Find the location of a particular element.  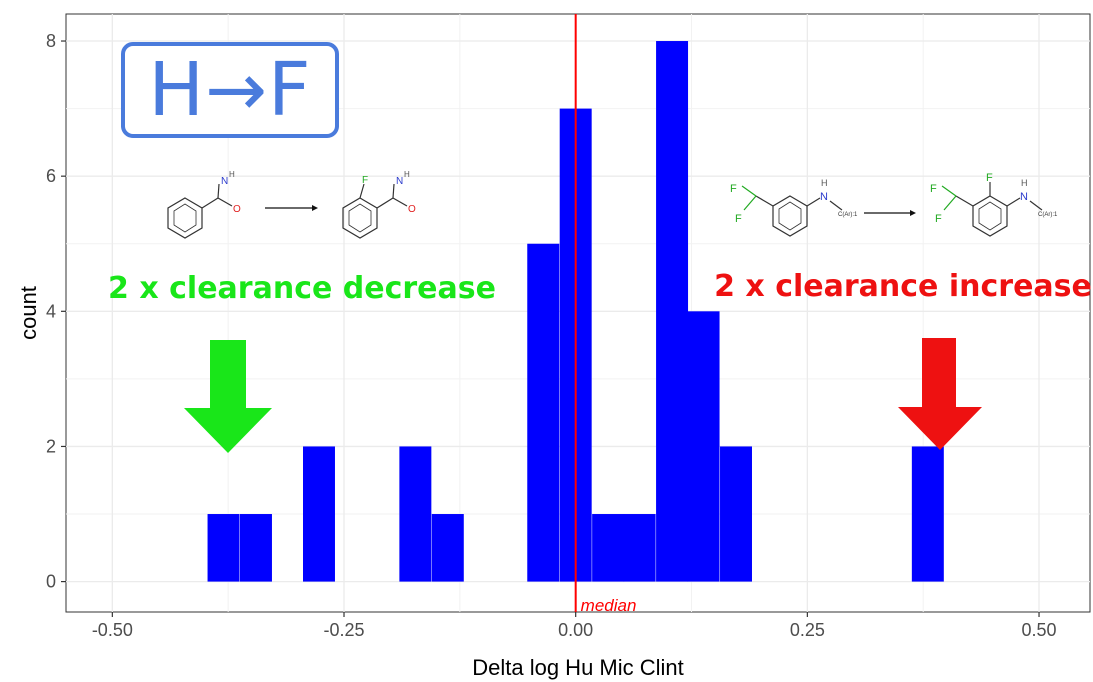

y-tick-label: 0 is located at coordinates (51, 582).